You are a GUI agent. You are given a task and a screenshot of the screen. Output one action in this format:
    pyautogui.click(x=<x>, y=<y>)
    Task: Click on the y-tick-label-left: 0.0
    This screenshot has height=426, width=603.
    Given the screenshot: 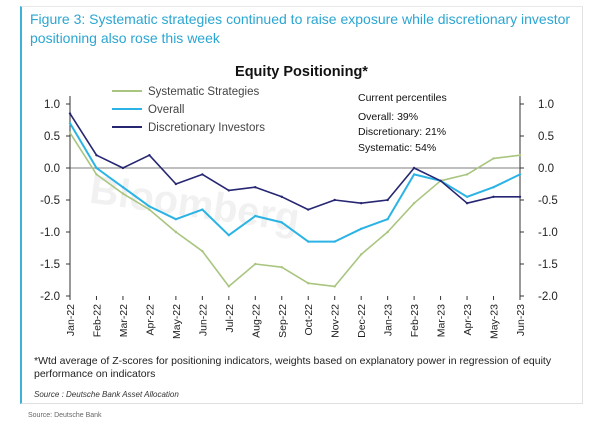 What is the action you would take?
    pyautogui.click(x=52, y=169)
    